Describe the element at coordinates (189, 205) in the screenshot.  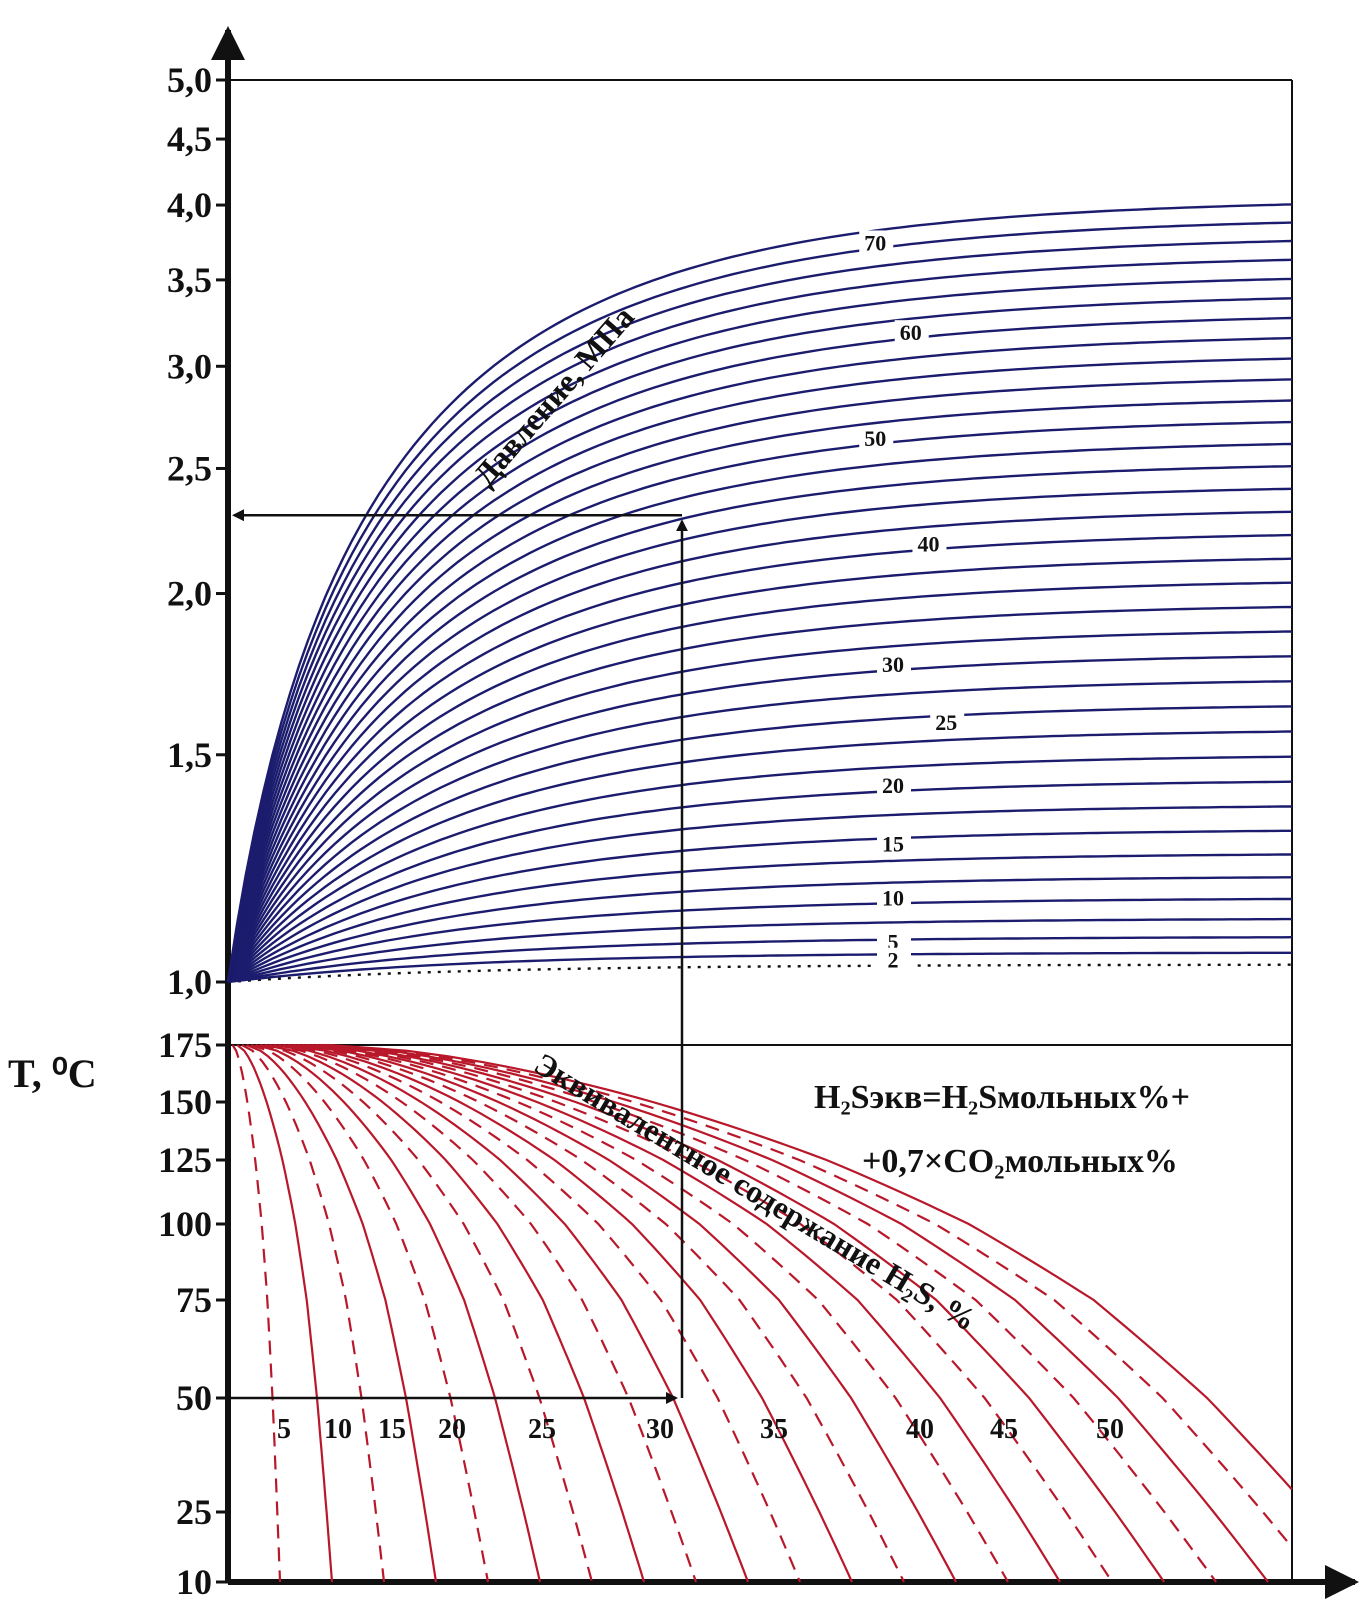
I see `pressure-tick-label: 4,0` at that location.